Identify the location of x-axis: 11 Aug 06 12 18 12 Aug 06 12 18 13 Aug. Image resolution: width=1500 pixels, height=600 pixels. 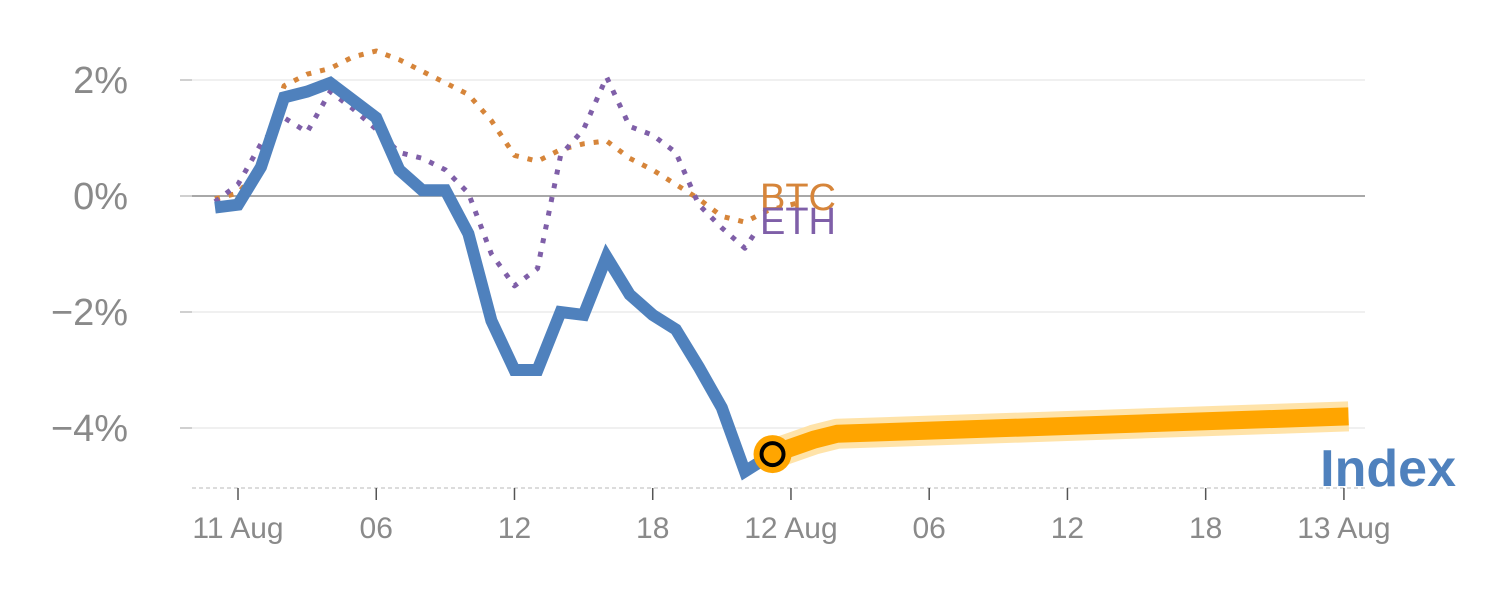
(791, 516).